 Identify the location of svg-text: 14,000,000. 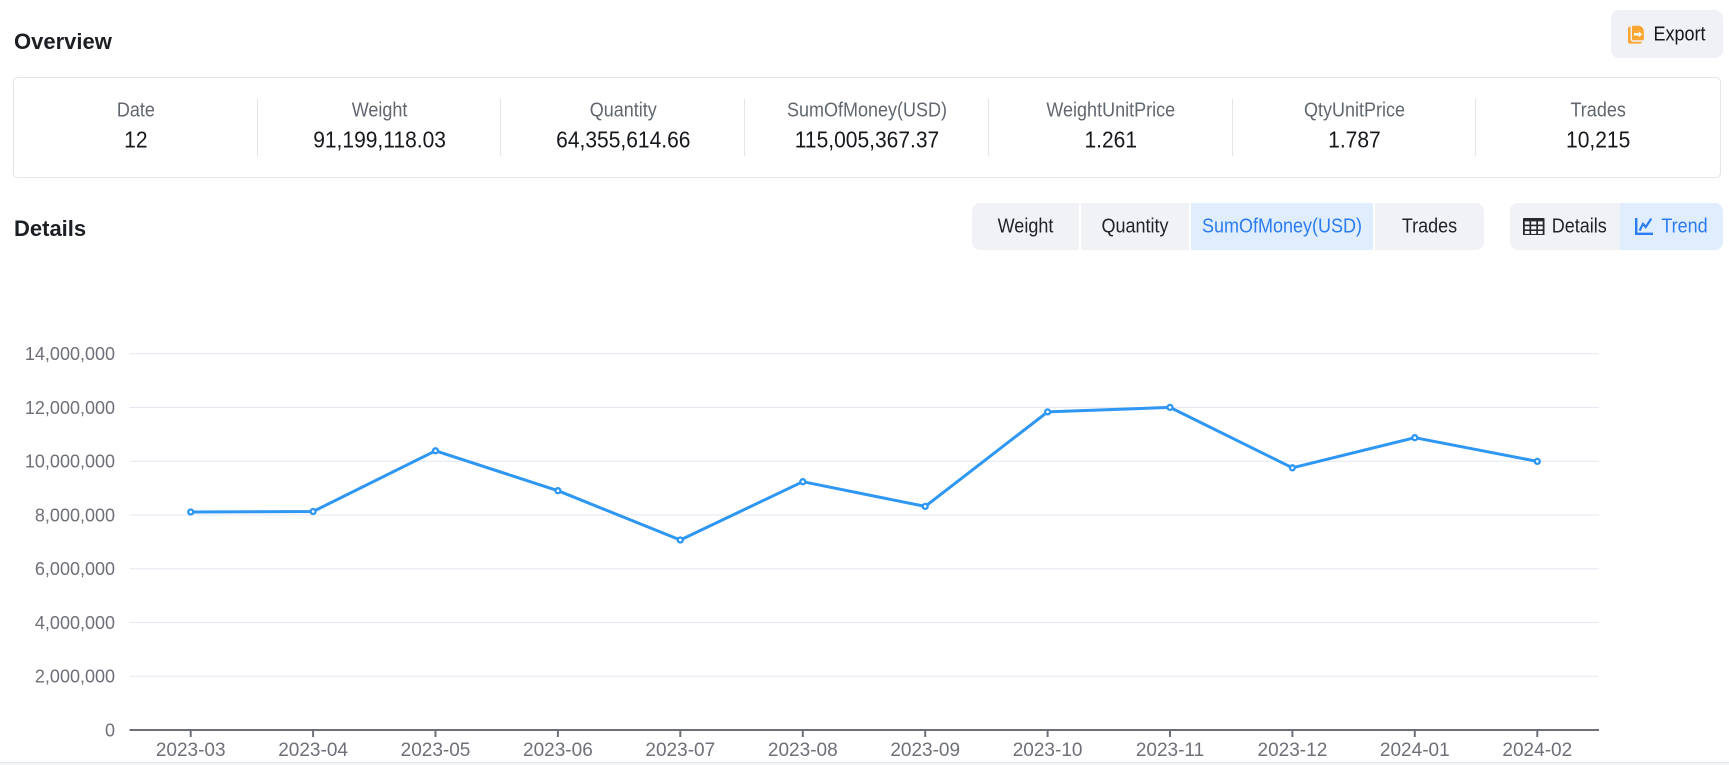
(70, 354).